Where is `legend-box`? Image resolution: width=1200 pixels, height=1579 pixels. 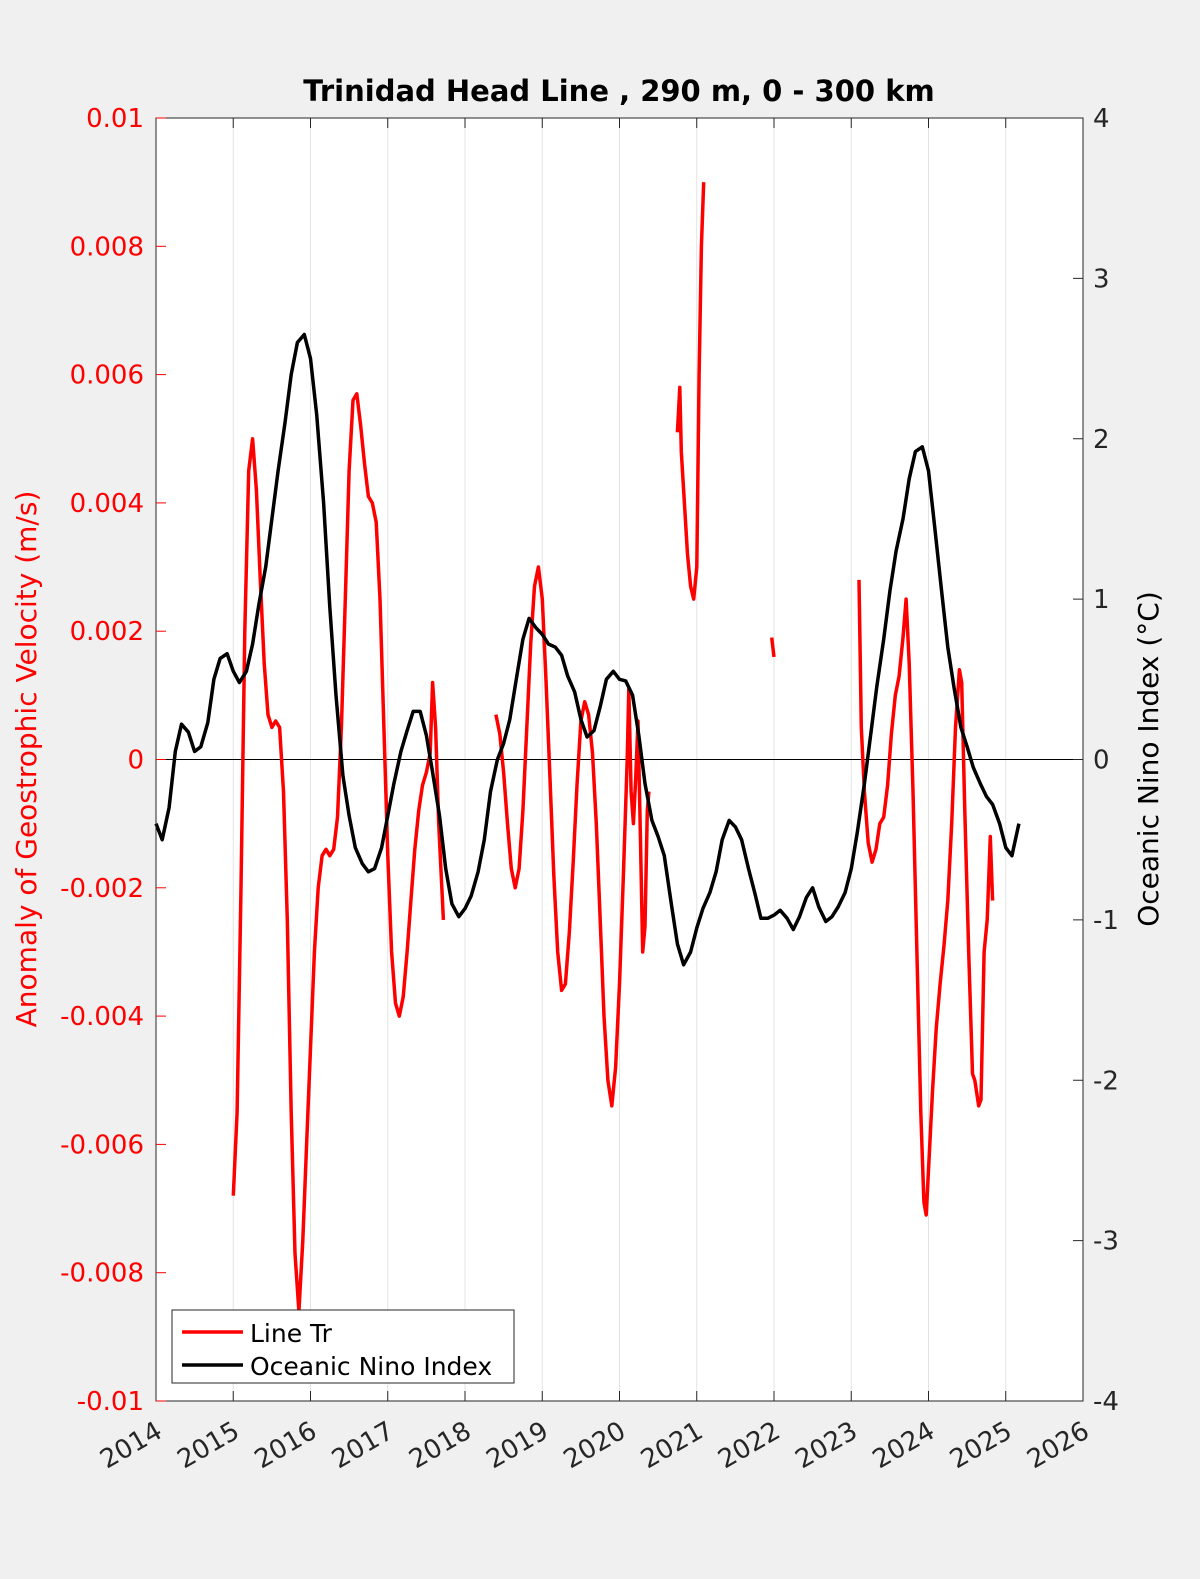 legend-box is located at coordinates (343, 1346).